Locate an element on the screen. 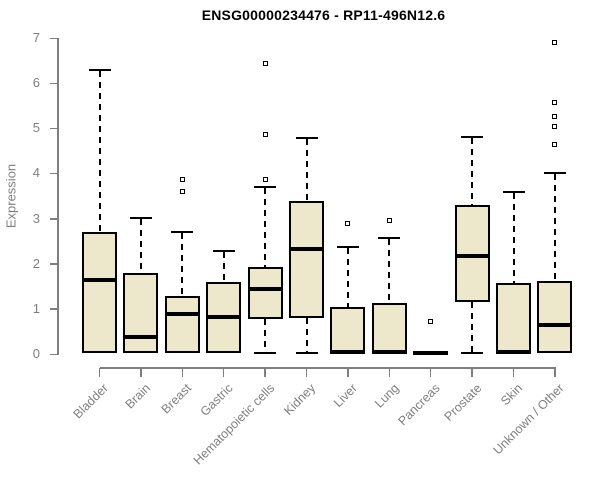 Image resolution: width=600 pixels, height=500 pixels. y-axis-tick-label: 0 is located at coordinates (36, 353).